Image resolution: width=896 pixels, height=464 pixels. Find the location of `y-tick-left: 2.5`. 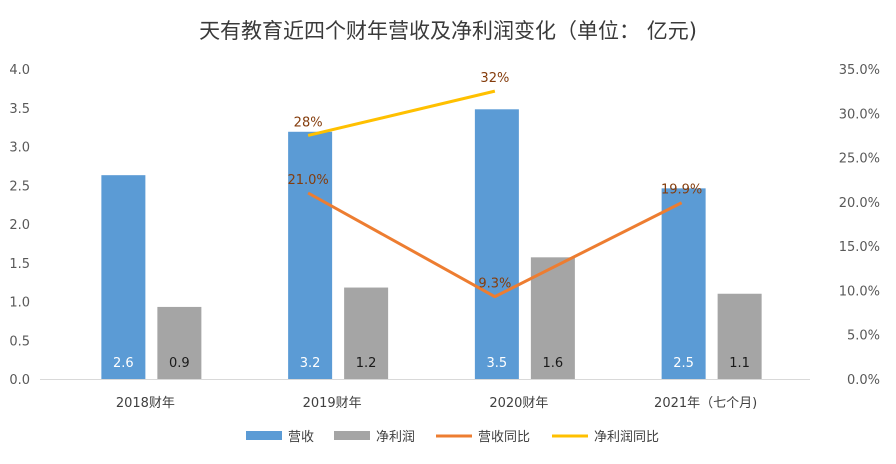

y-tick-left: 2.5 is located at coordinates (19, 186).